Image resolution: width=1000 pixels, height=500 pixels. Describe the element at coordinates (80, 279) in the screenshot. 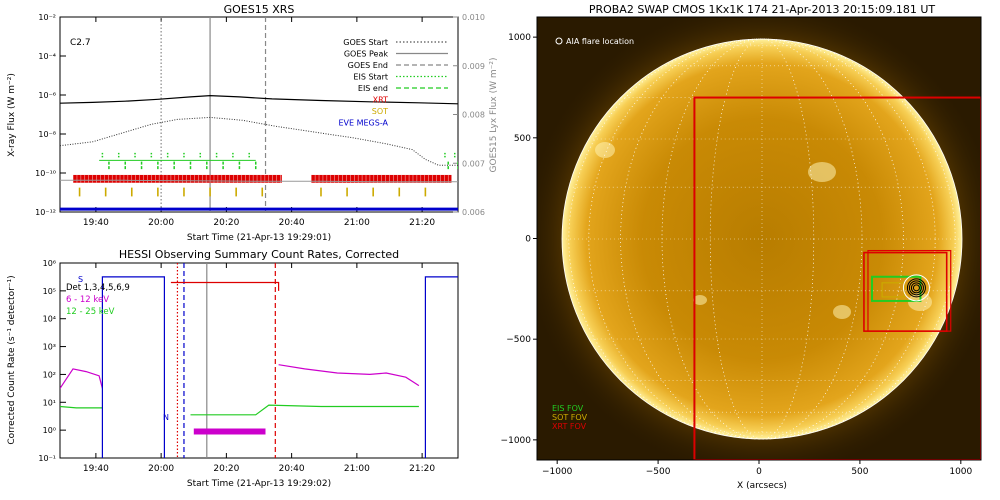

I see `saa-label: S` at that location.